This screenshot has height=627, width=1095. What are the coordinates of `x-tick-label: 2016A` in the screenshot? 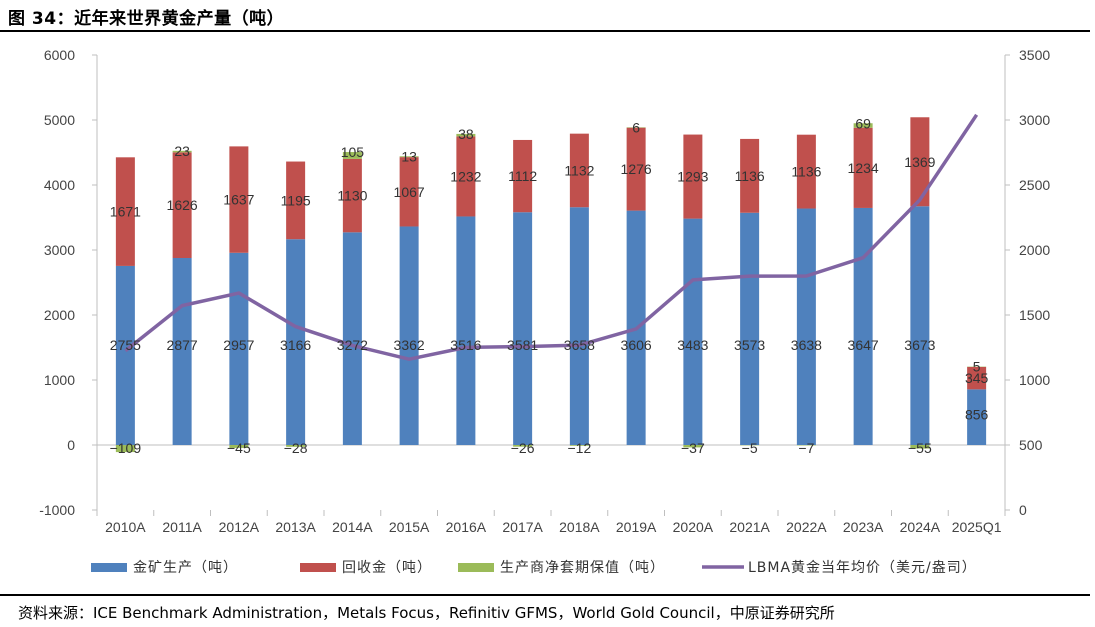 It's located at (466, 527).